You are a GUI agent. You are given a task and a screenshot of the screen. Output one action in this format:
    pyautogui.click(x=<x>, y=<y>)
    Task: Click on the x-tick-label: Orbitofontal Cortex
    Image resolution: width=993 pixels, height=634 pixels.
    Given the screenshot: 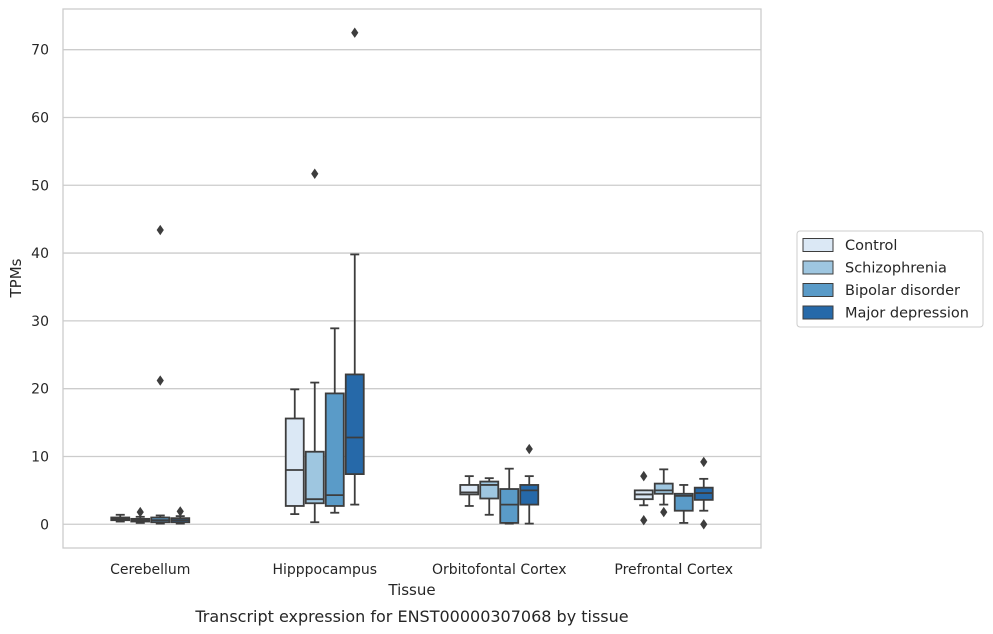 What is the action you would take?
    pyautogui.click(x=499, y=570)
    